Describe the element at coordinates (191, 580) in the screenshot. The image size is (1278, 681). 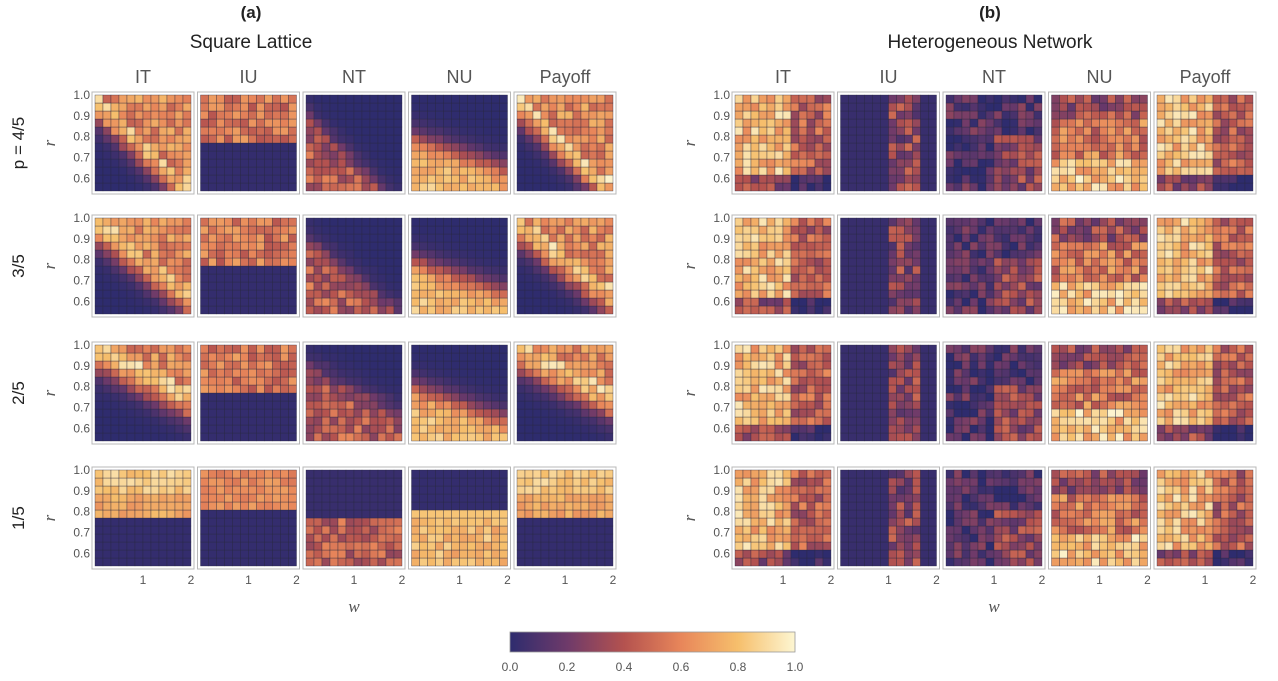
I see `x-tick-label: 2` at that location.